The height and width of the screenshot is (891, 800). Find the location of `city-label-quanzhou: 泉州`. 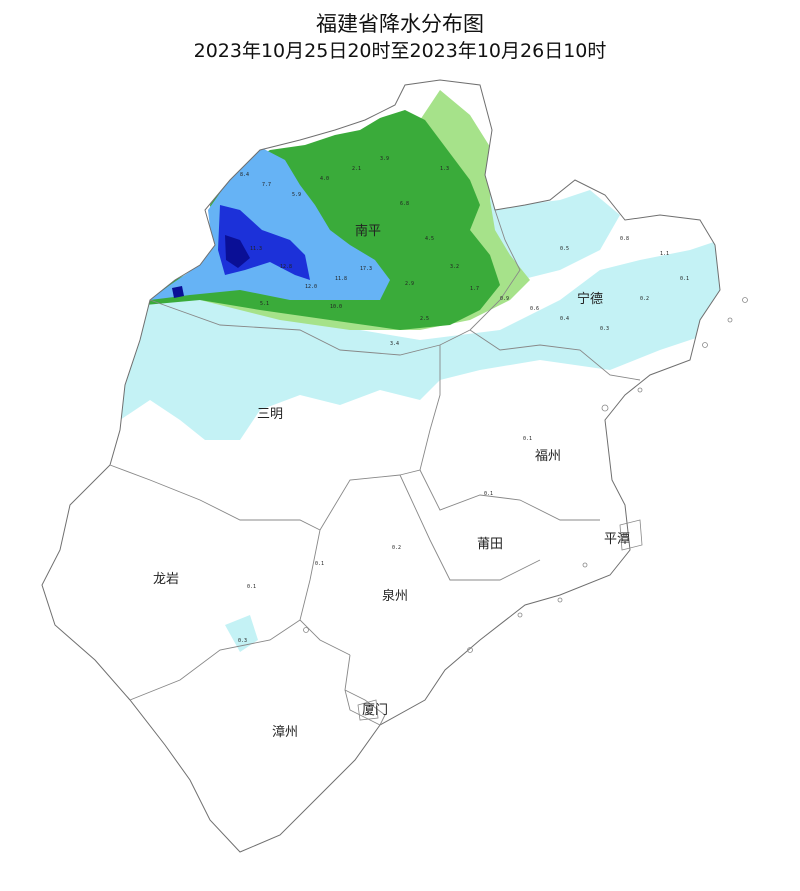

city-label-quanzhou: 泉州 is located at coordinates (395, 596).